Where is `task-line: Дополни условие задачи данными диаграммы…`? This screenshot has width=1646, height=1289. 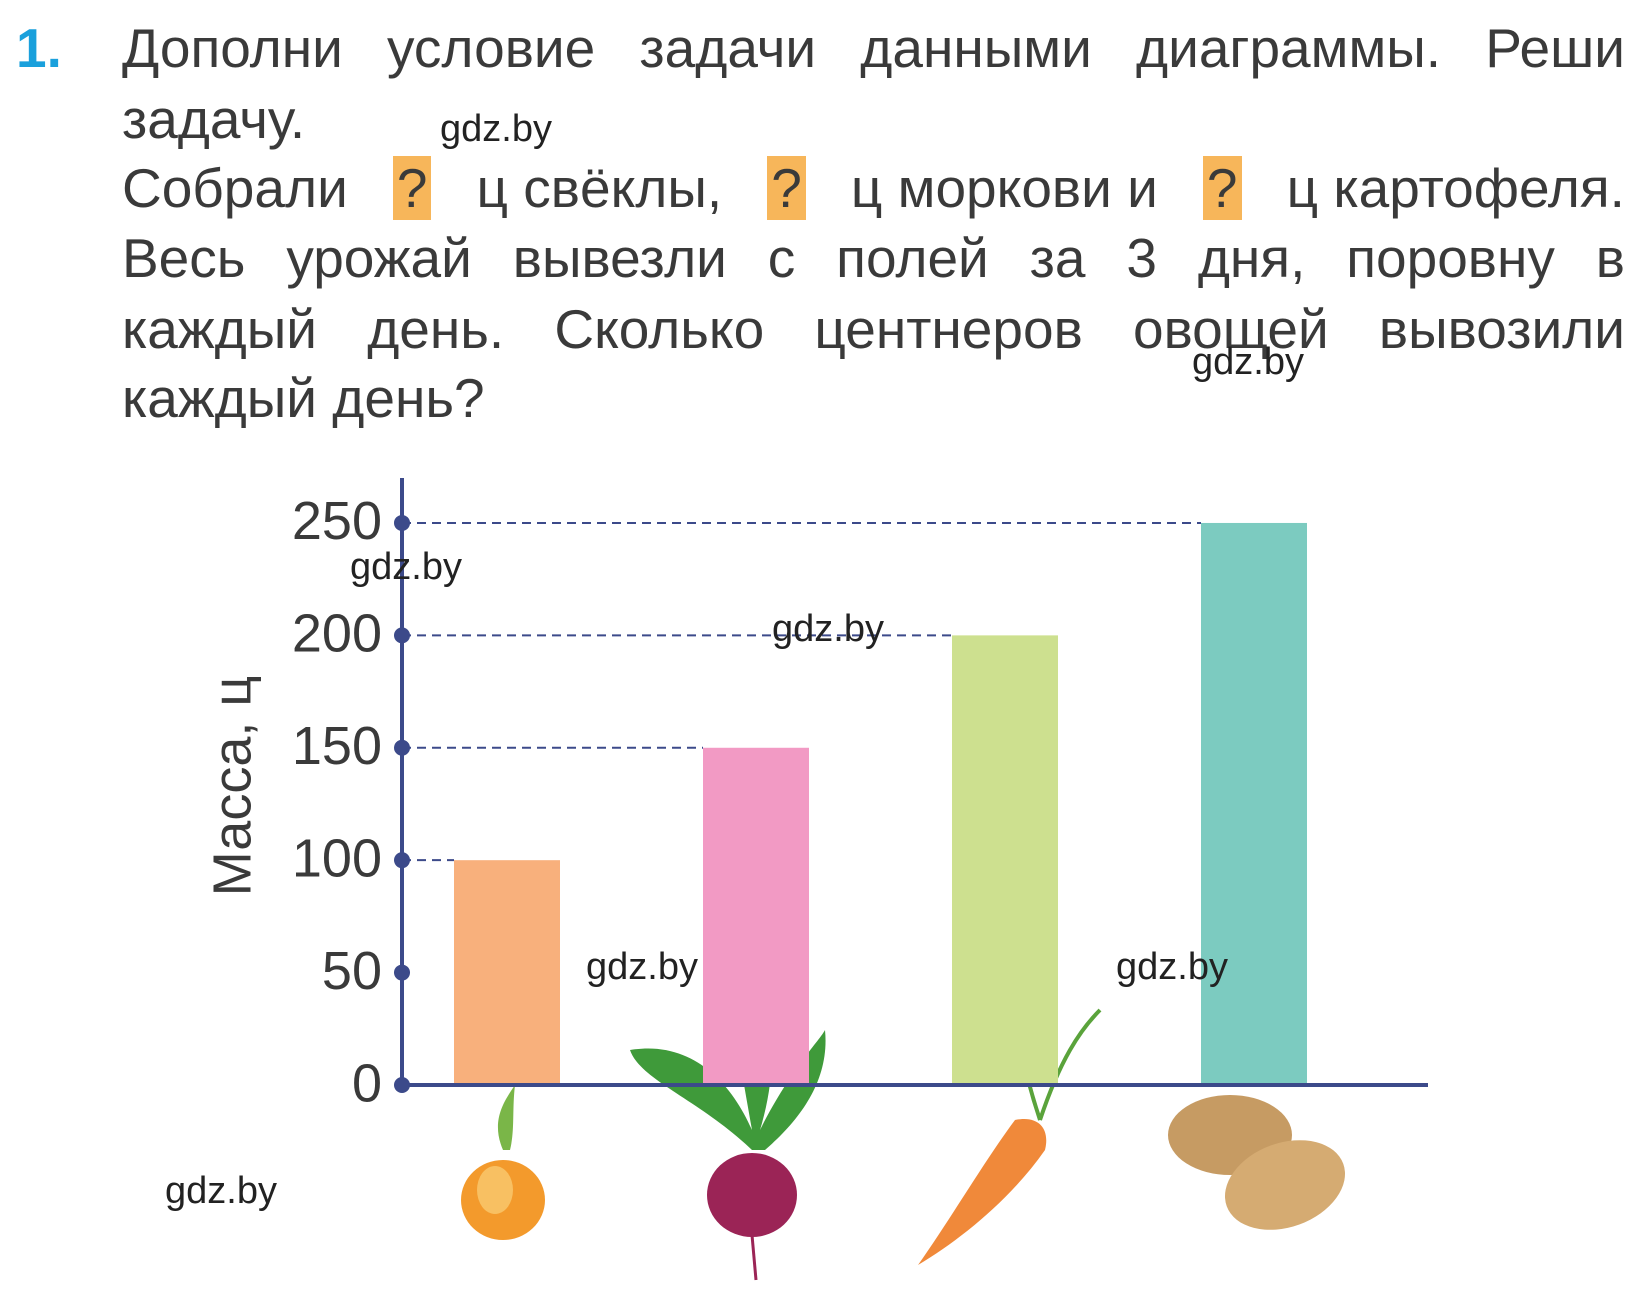 task-line: Дополни условие задачи данными диаграммы… is located at coordinates (873, 48).